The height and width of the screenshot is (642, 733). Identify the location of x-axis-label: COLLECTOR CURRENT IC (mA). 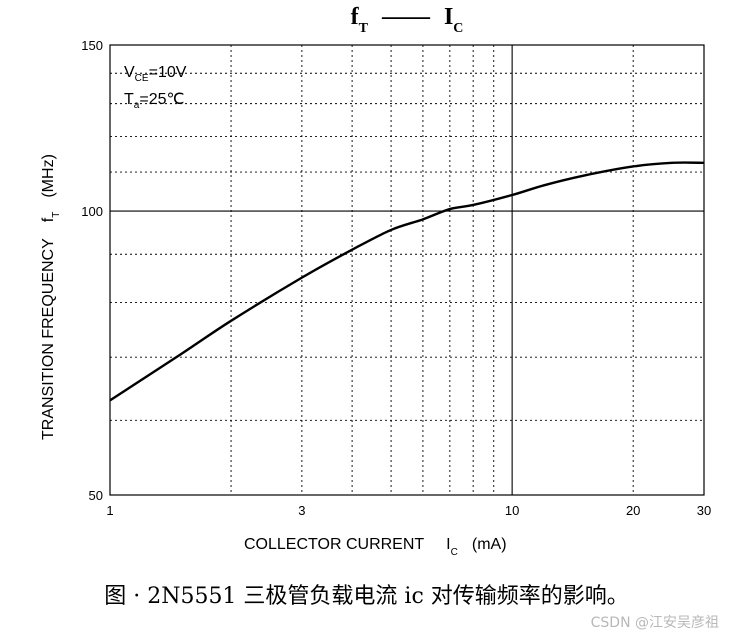
(375, 547).